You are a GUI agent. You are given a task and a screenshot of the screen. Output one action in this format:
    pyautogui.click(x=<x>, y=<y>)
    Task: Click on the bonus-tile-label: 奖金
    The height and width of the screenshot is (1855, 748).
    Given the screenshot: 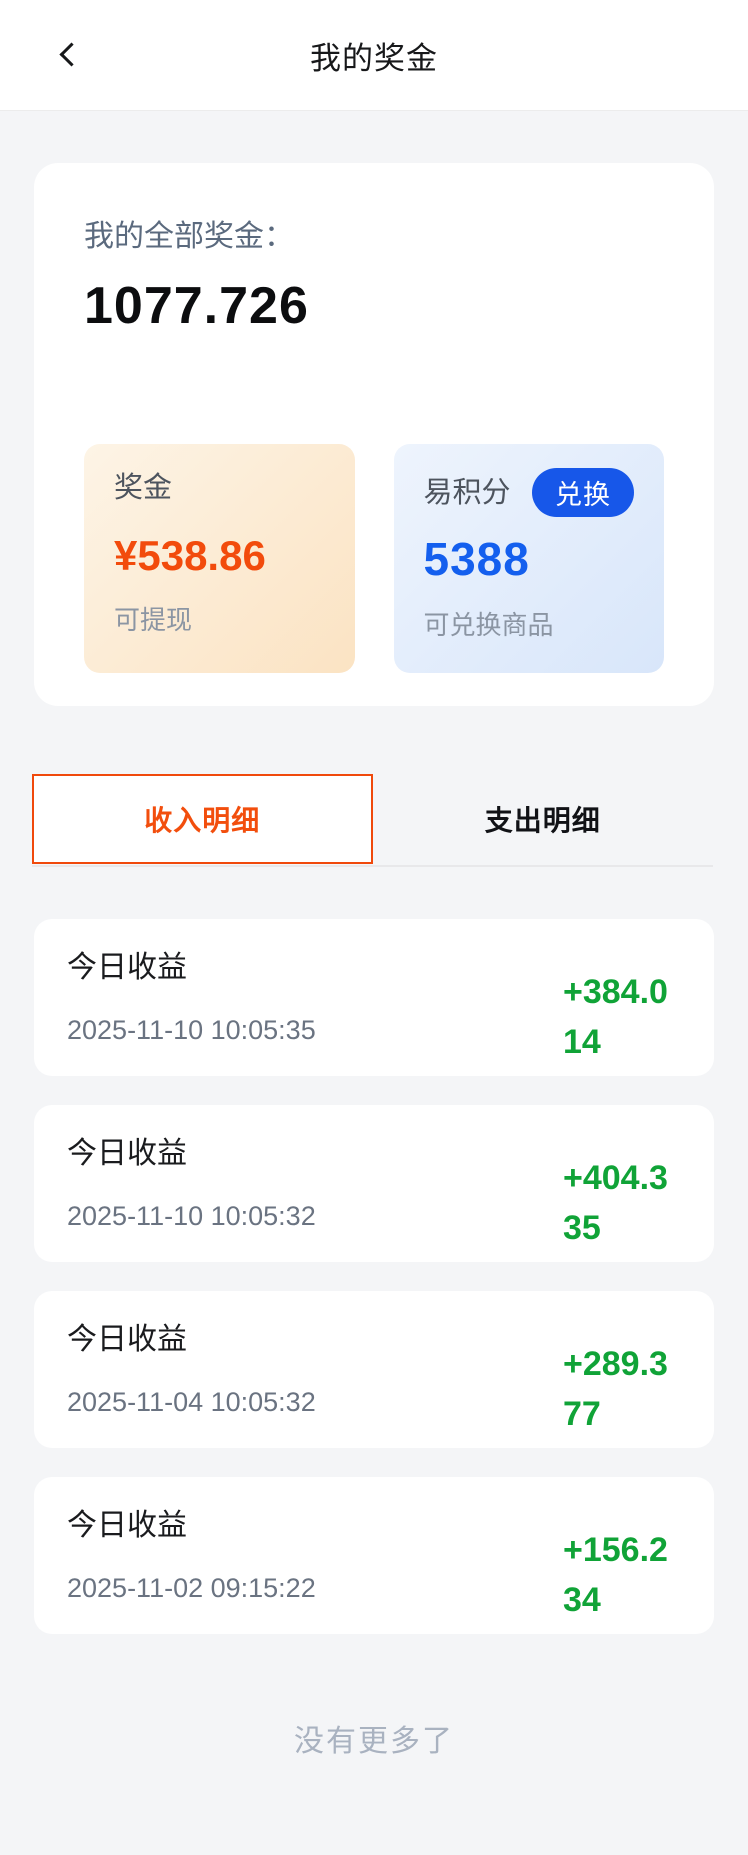 What is the action you would take?
    pyautogui.click(x=143, y=488)
    